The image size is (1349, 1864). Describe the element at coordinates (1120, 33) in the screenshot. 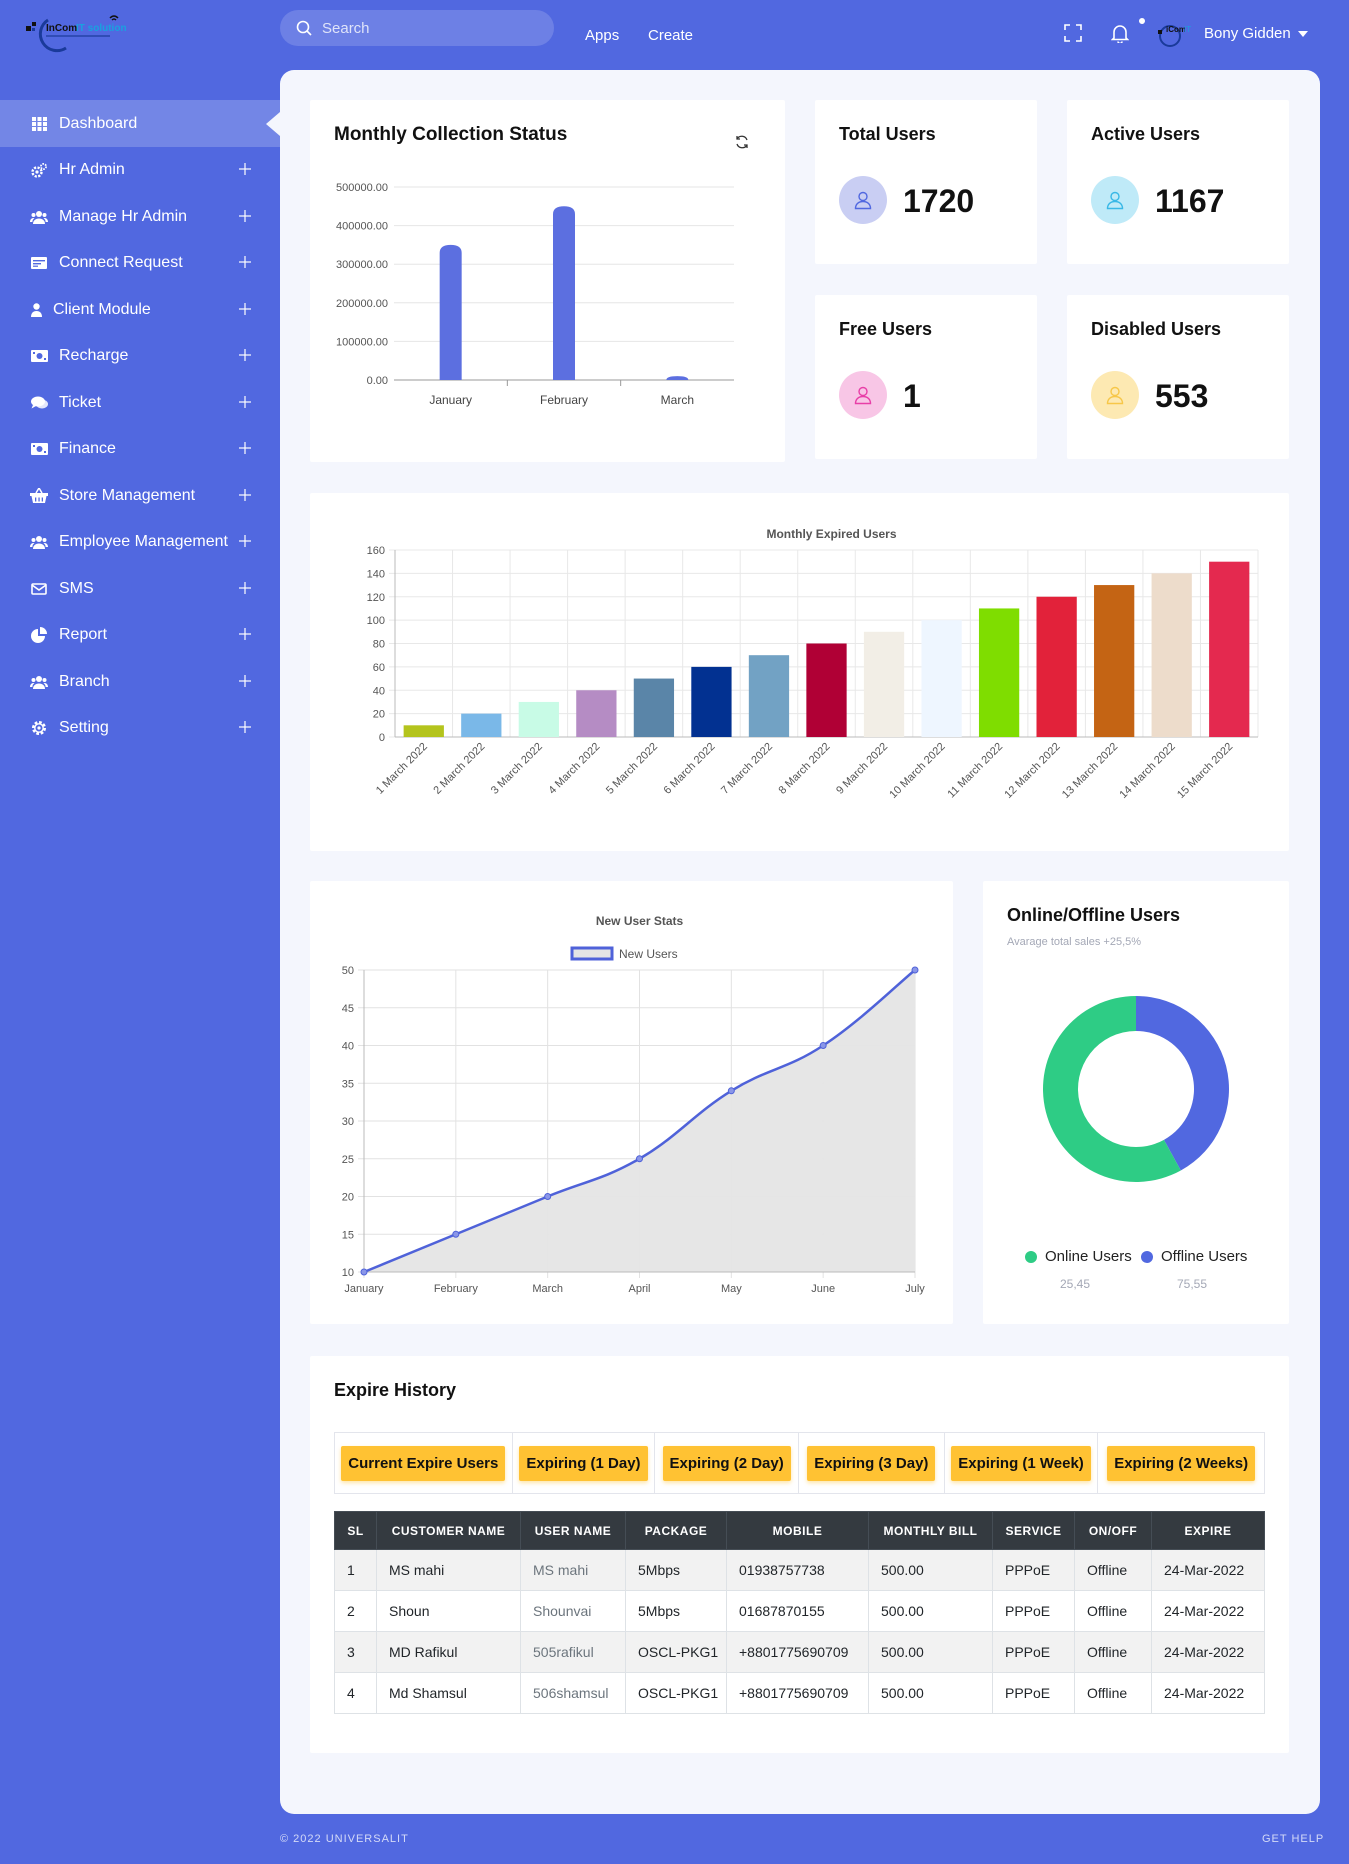

I see `bell-icon` at that location.